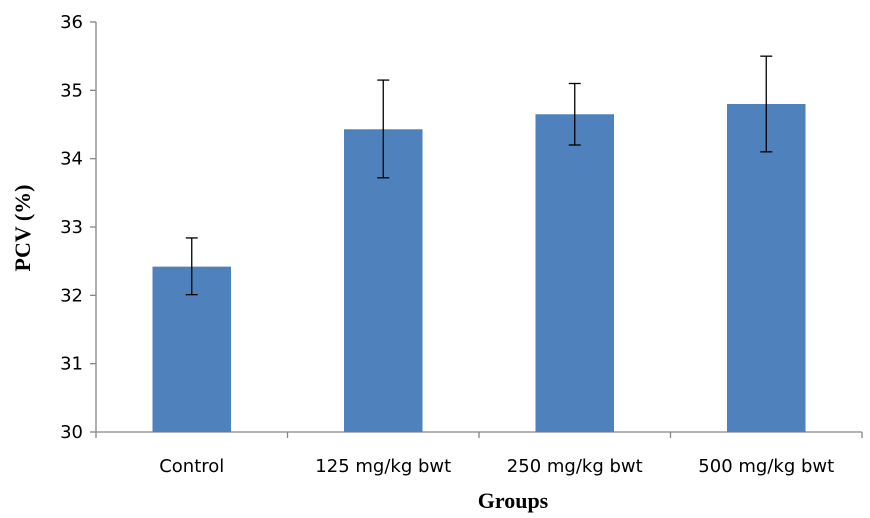  What do you see at coordinates (575, 466) in the screenshot?
I see `category-label: 250 mg/kg bwt` at bounding box center [575, 466].